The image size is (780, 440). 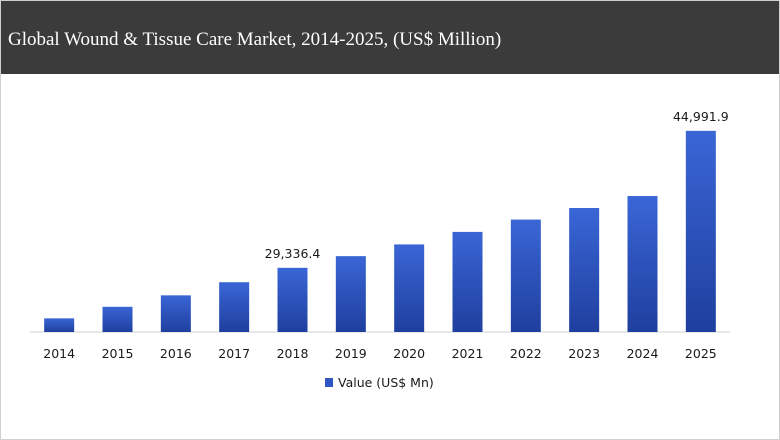 What do you see at coordinates (118, 353) in the screenshot?
I see `x-tick-label: 2015` at bounding box center [118, 353].